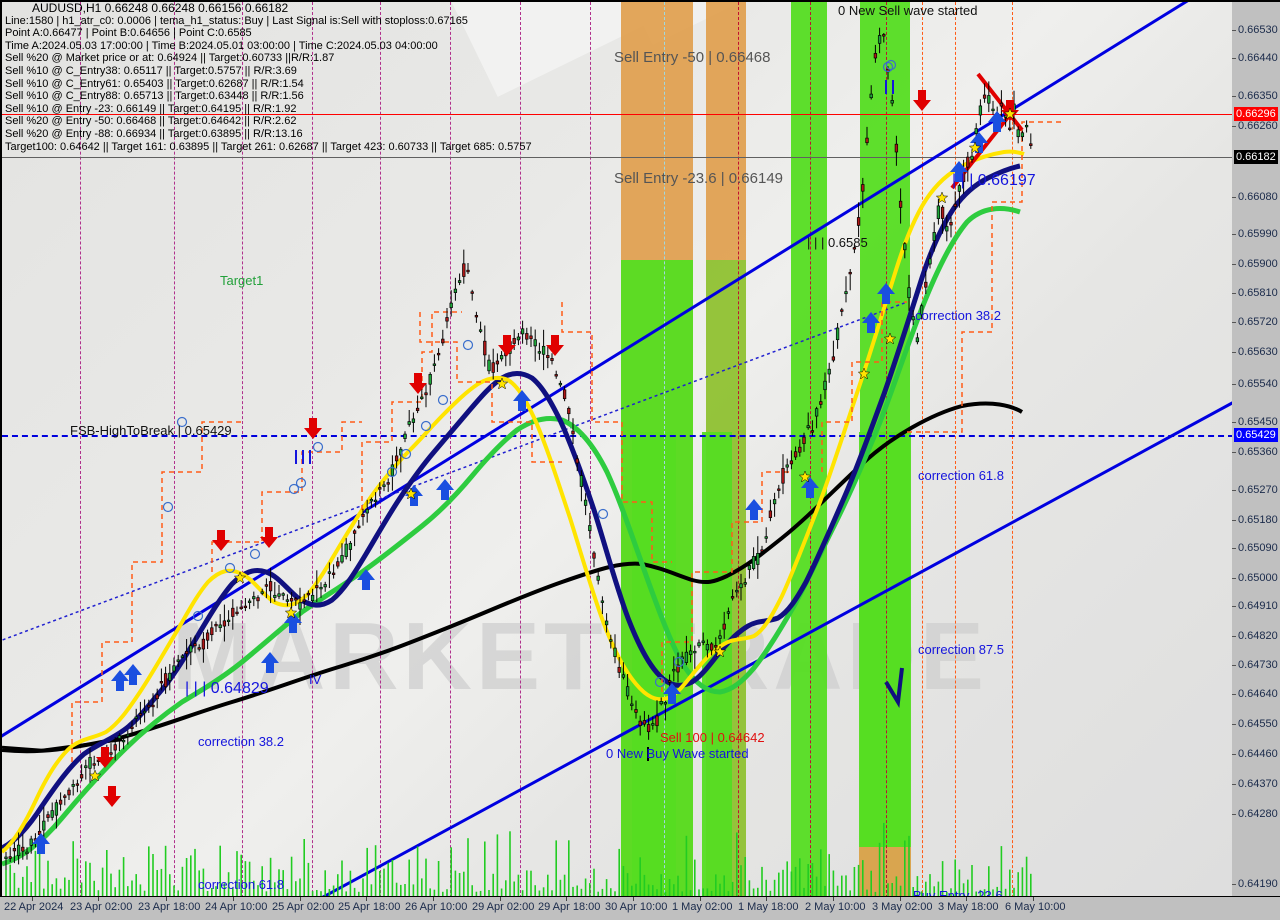 The height and width of the screenshot is (920, 1280). I want to click on time-tick-label: 25 Apr 02:00, so click(303, 907).